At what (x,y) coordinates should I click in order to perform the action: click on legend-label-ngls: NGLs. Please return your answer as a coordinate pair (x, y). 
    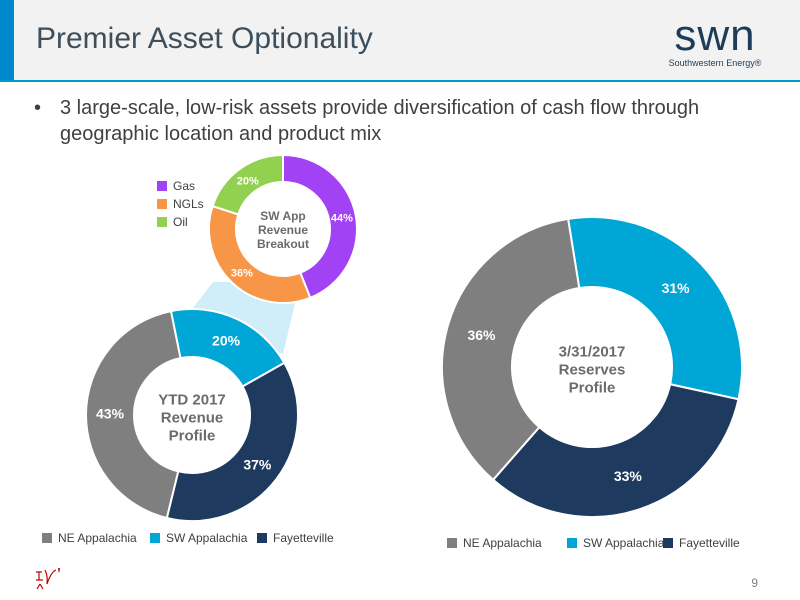
    Looking at the image, I should click on (188, 204).